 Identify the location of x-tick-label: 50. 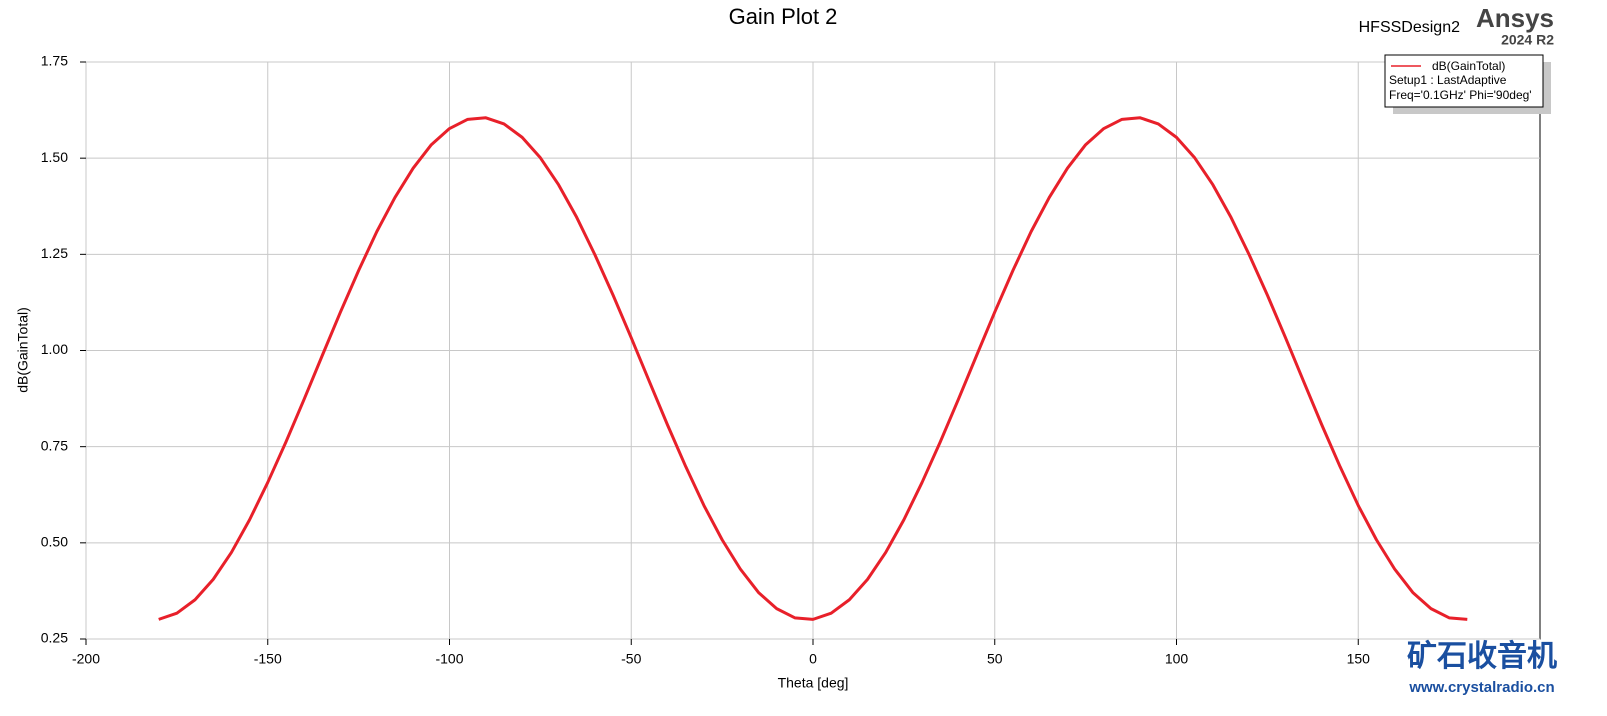
(995, 659).